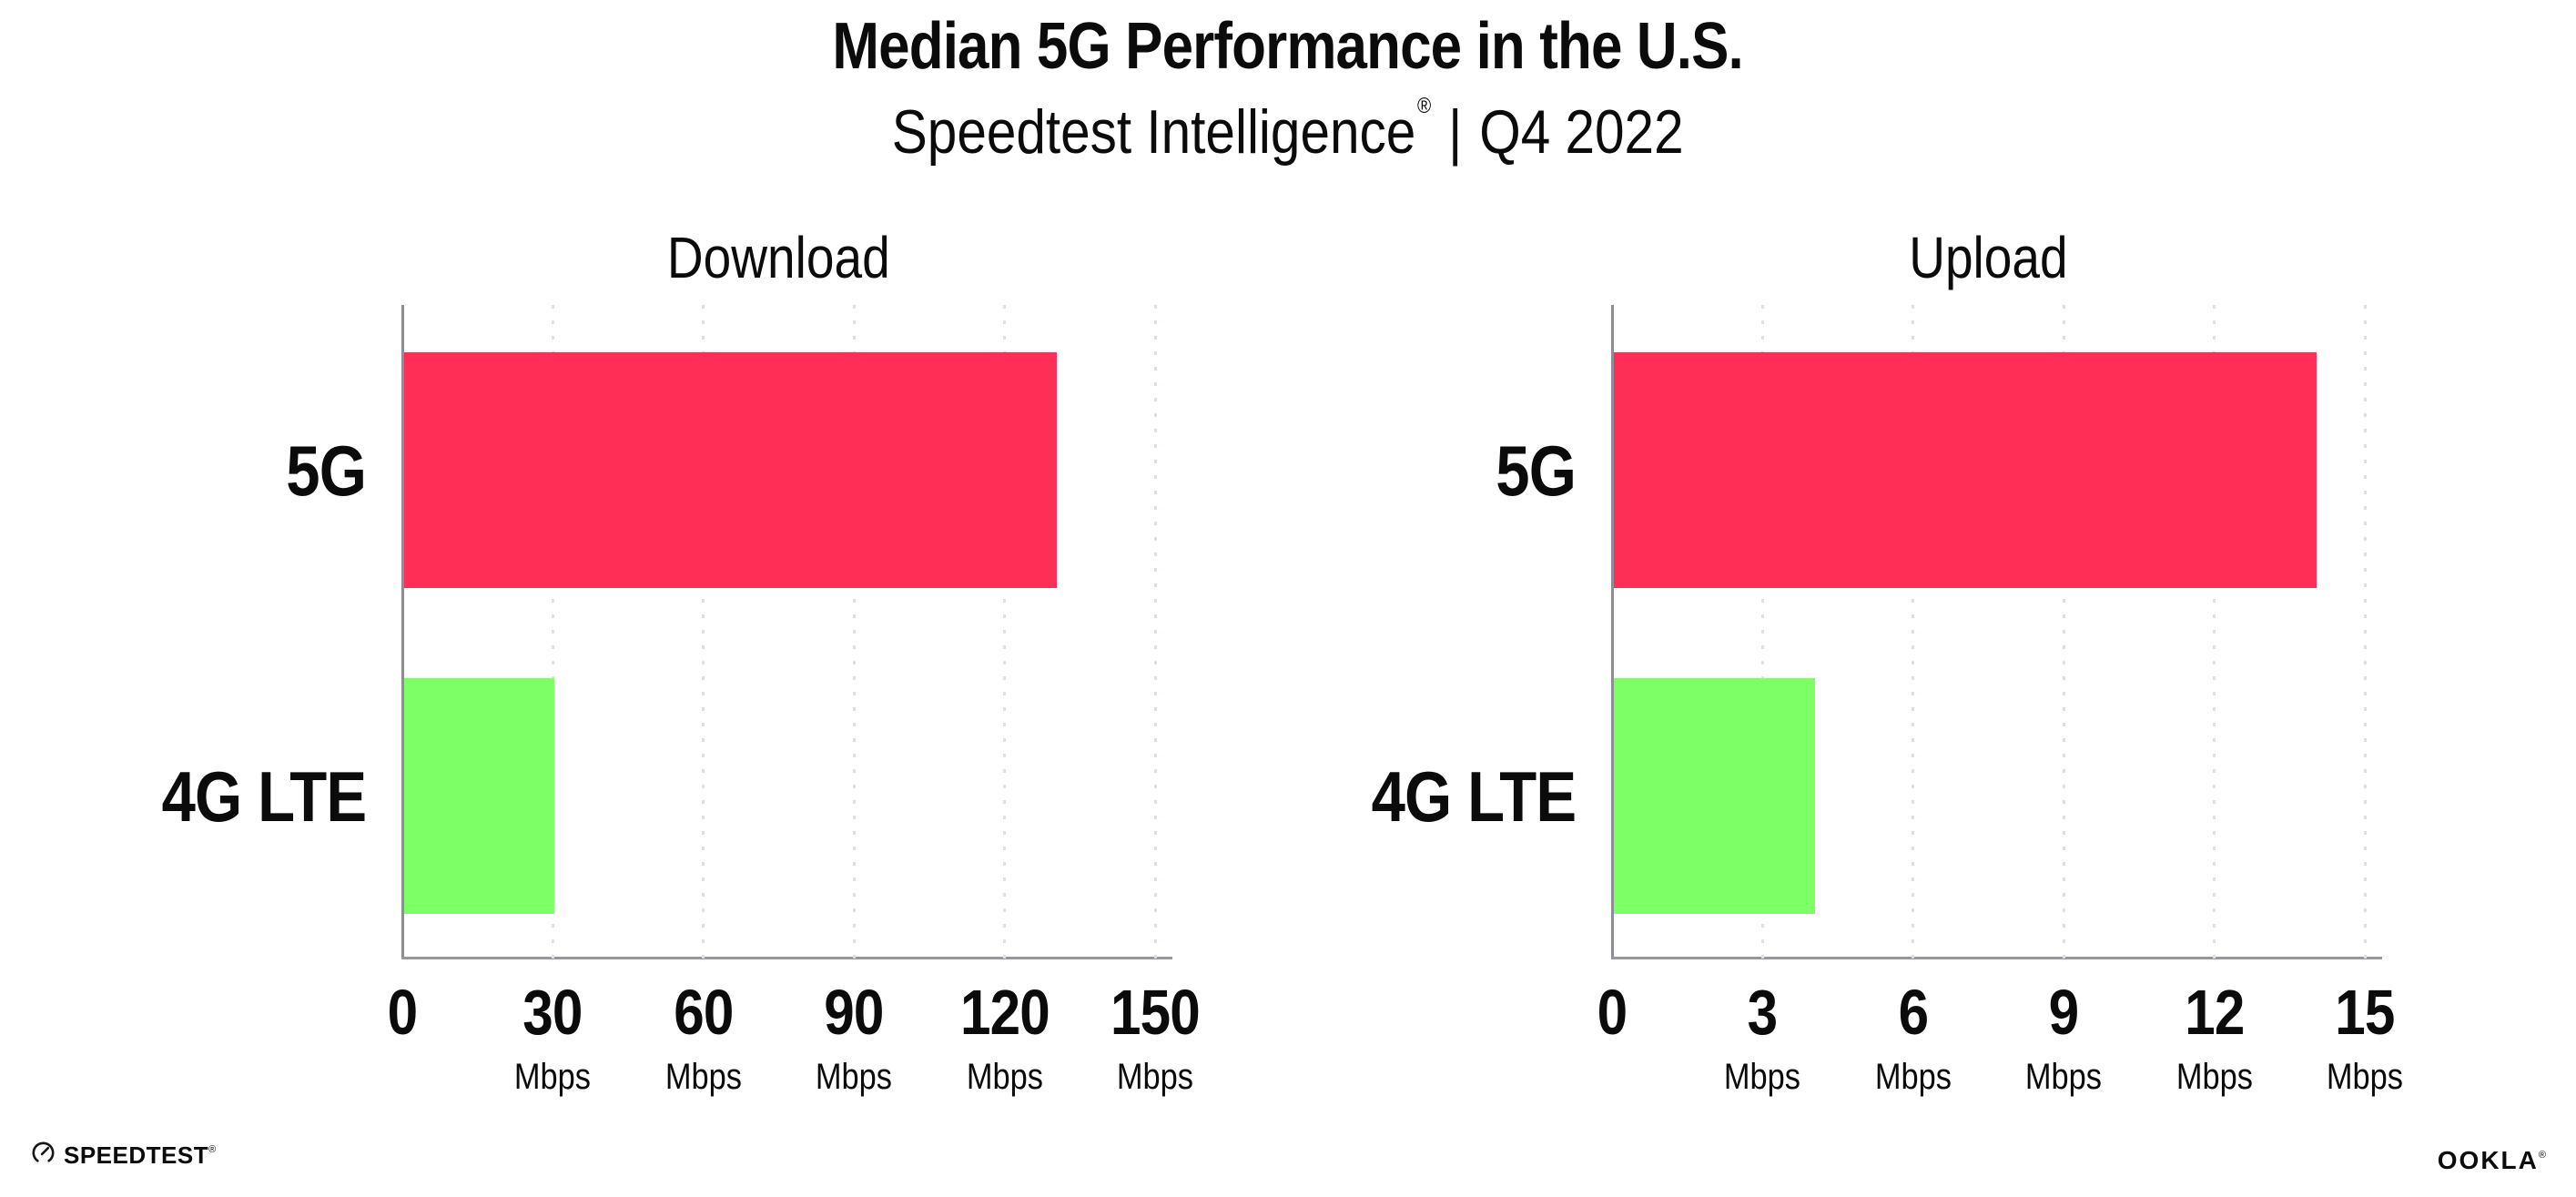  I want to click on x-tick-120: 120 Mbps, so click(1005, 1038).